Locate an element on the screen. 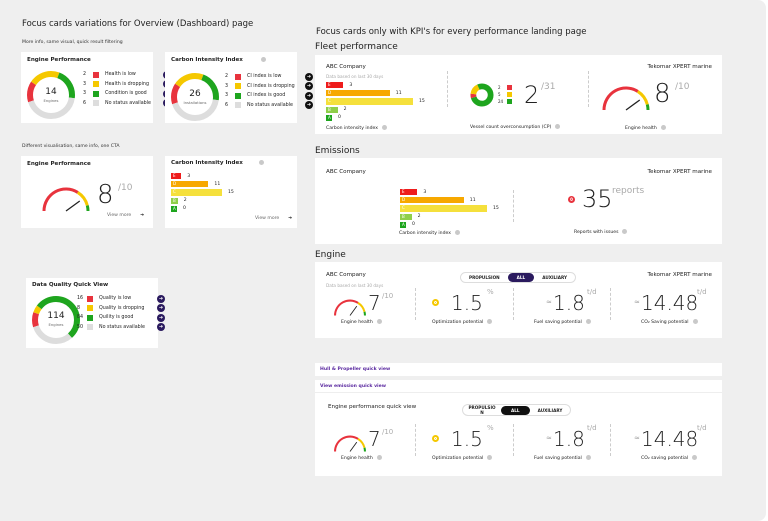 The width and height of the screenshot is (768, 521). vessel-legend: 2 5 24 is located at coordinates (508, 94).